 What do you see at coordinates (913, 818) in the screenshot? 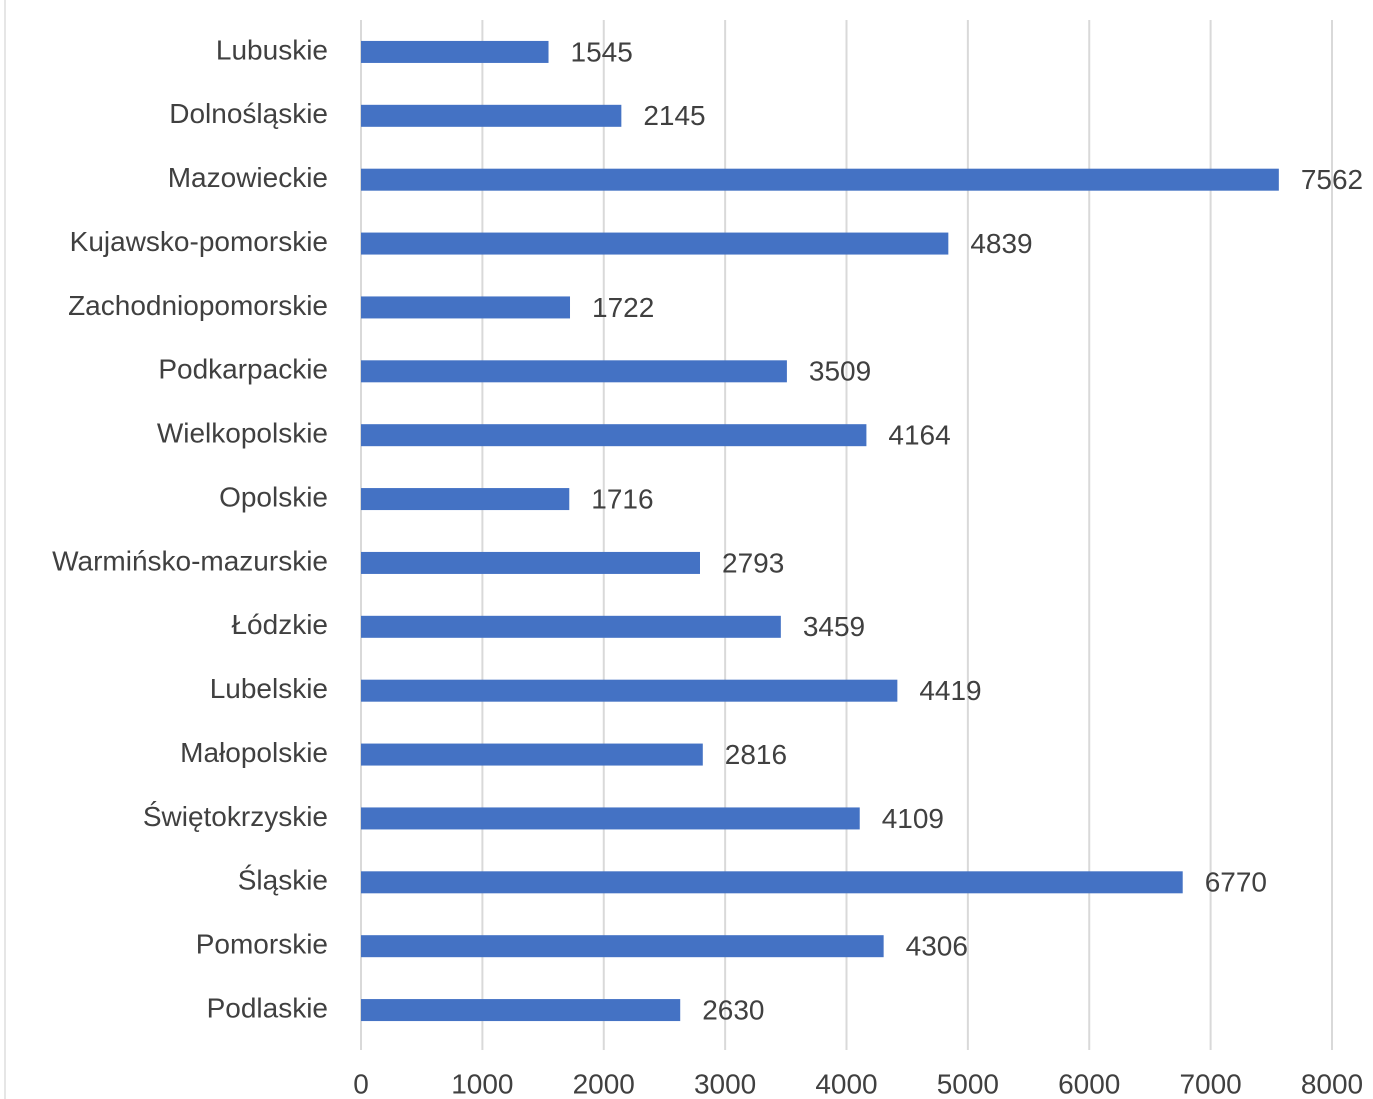
I see `data-label: 4109` at bounding box center [913, 818].